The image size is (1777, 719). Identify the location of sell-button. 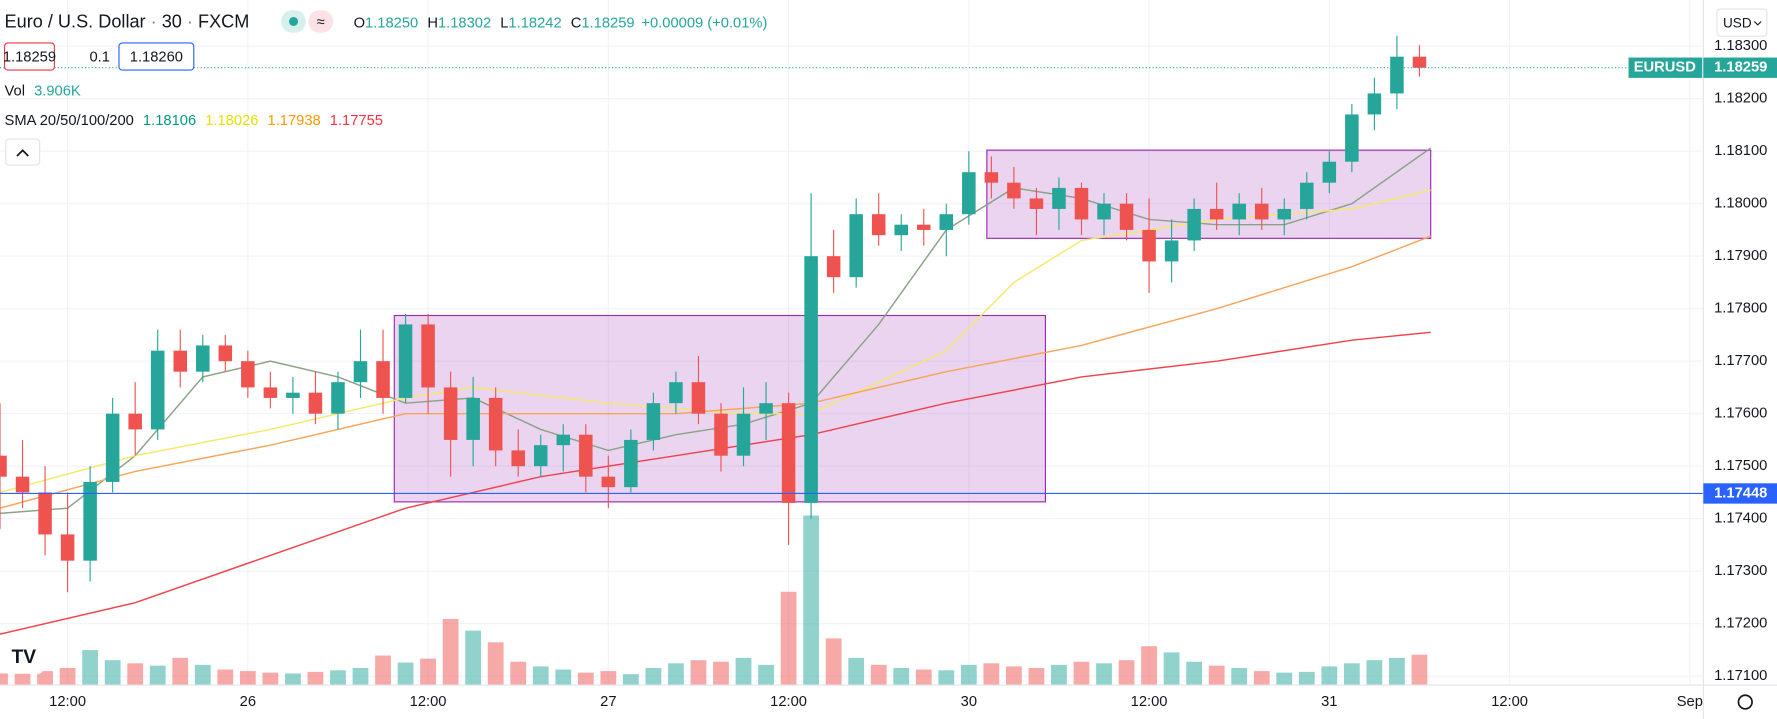
(29, 56).